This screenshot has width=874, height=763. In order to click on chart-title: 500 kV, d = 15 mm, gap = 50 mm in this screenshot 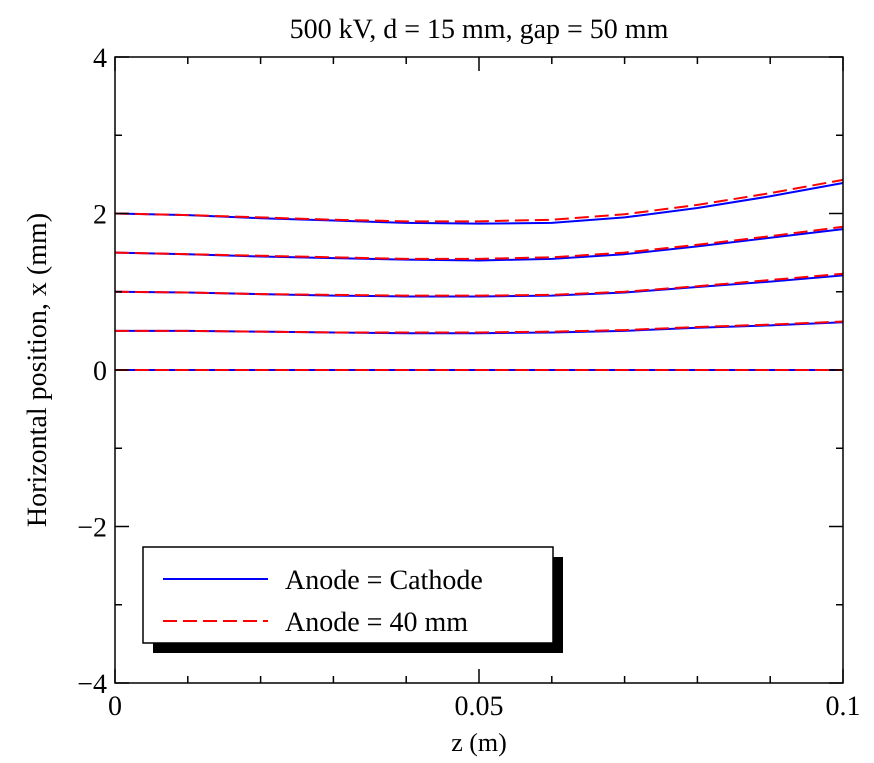, I will do `click(479, 29)`.